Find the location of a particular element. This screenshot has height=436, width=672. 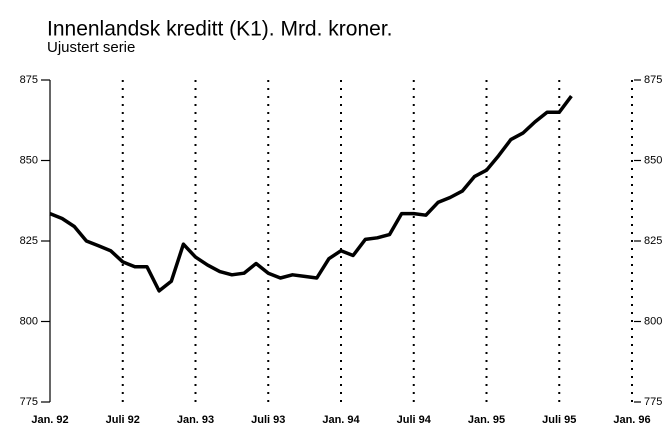

y-tick-label: 850 is located at coordinates (29, 160).